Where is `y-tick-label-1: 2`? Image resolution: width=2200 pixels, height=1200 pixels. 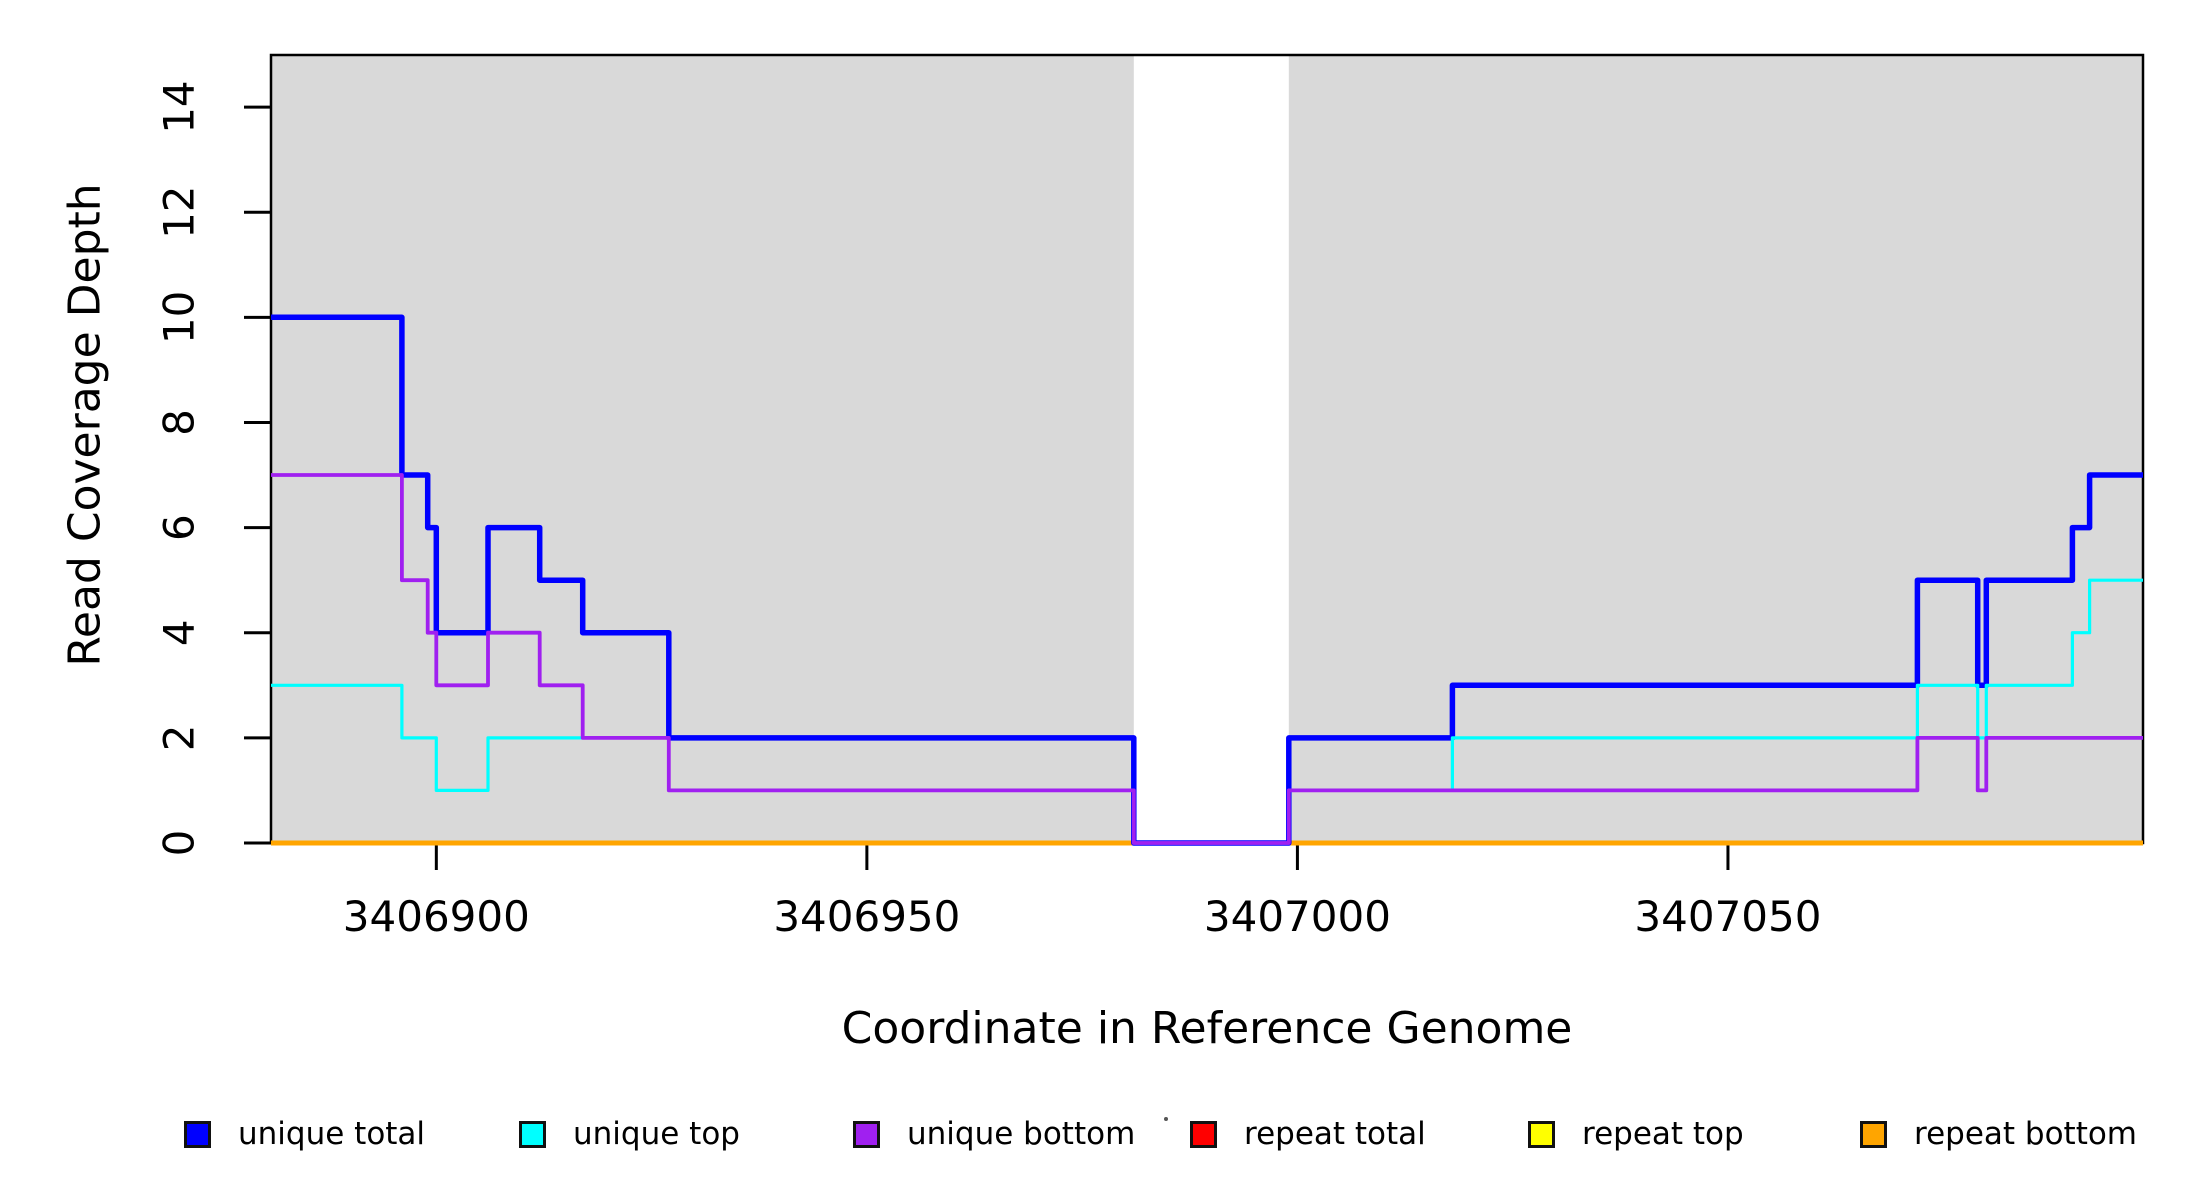 y-tick-label-1: 2 is located at coordinates (179, 737).